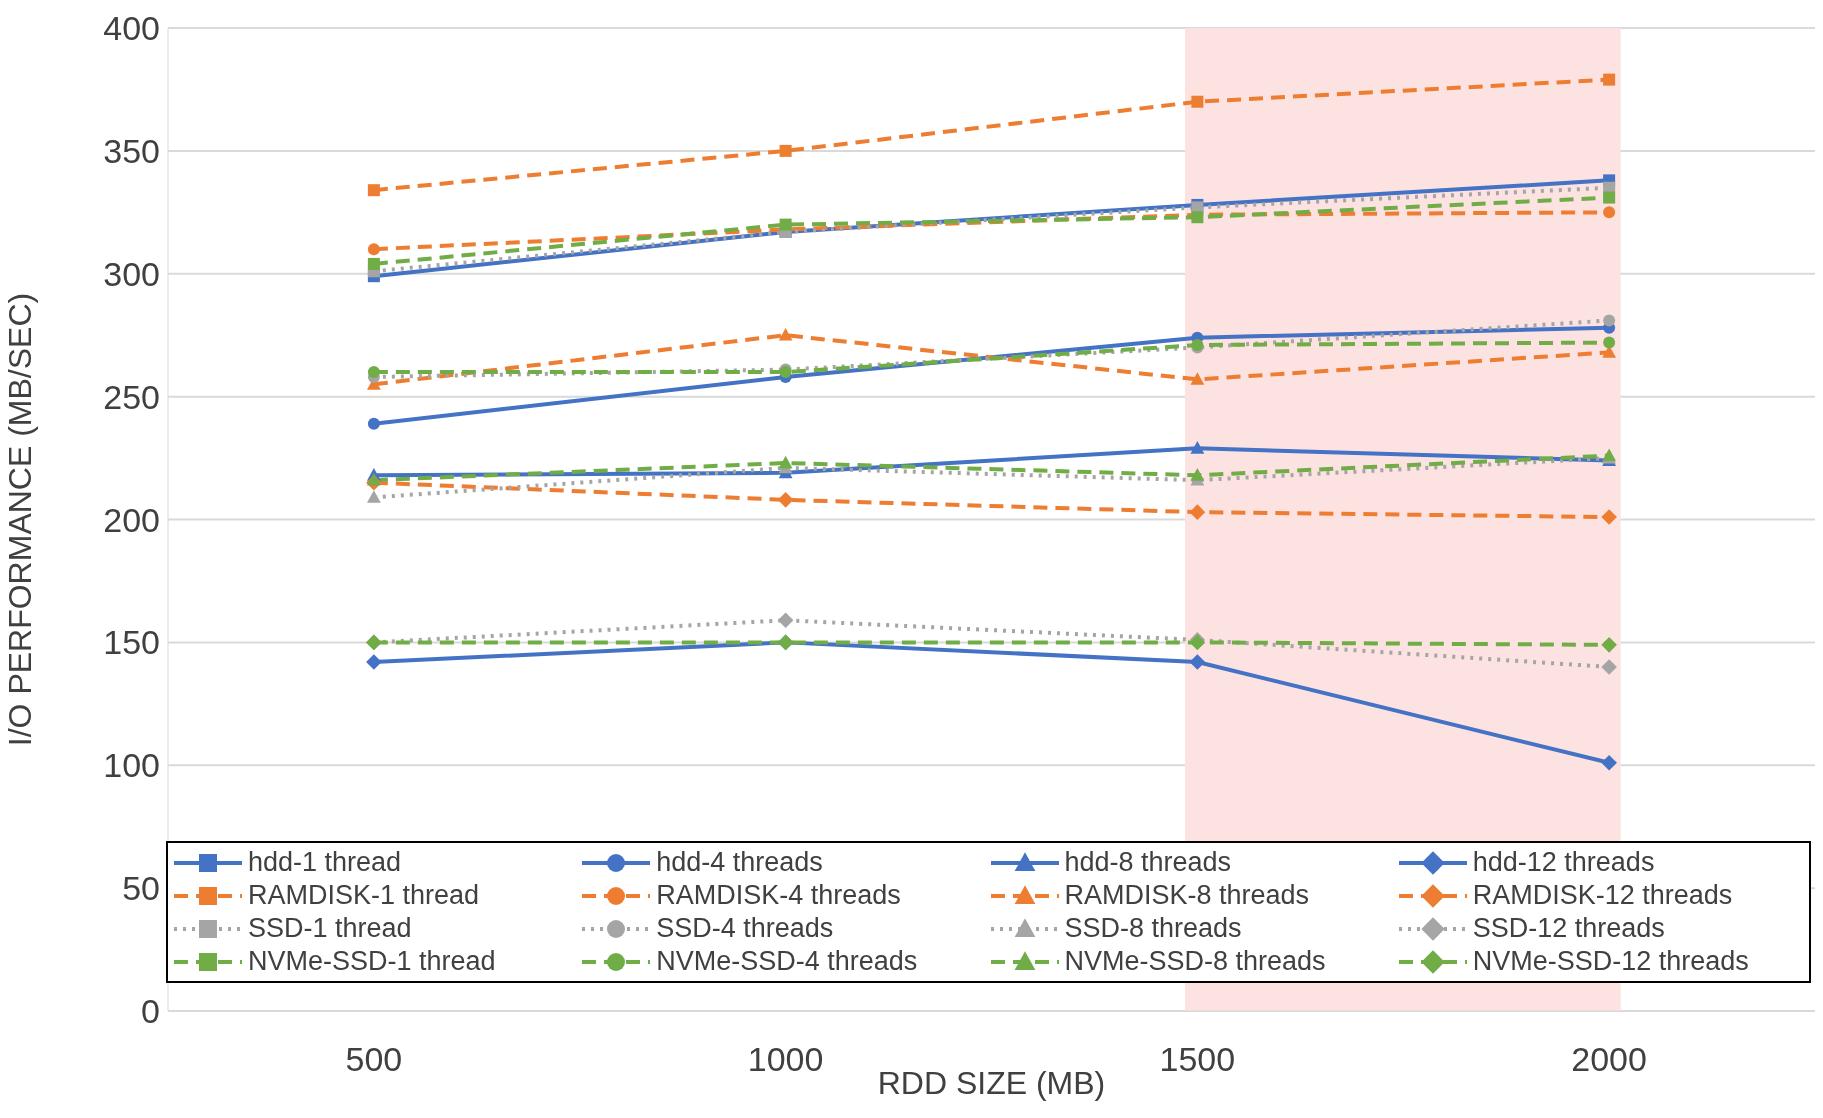  I want to click on legend-label: SSD-4 threads, so click(745, 928).